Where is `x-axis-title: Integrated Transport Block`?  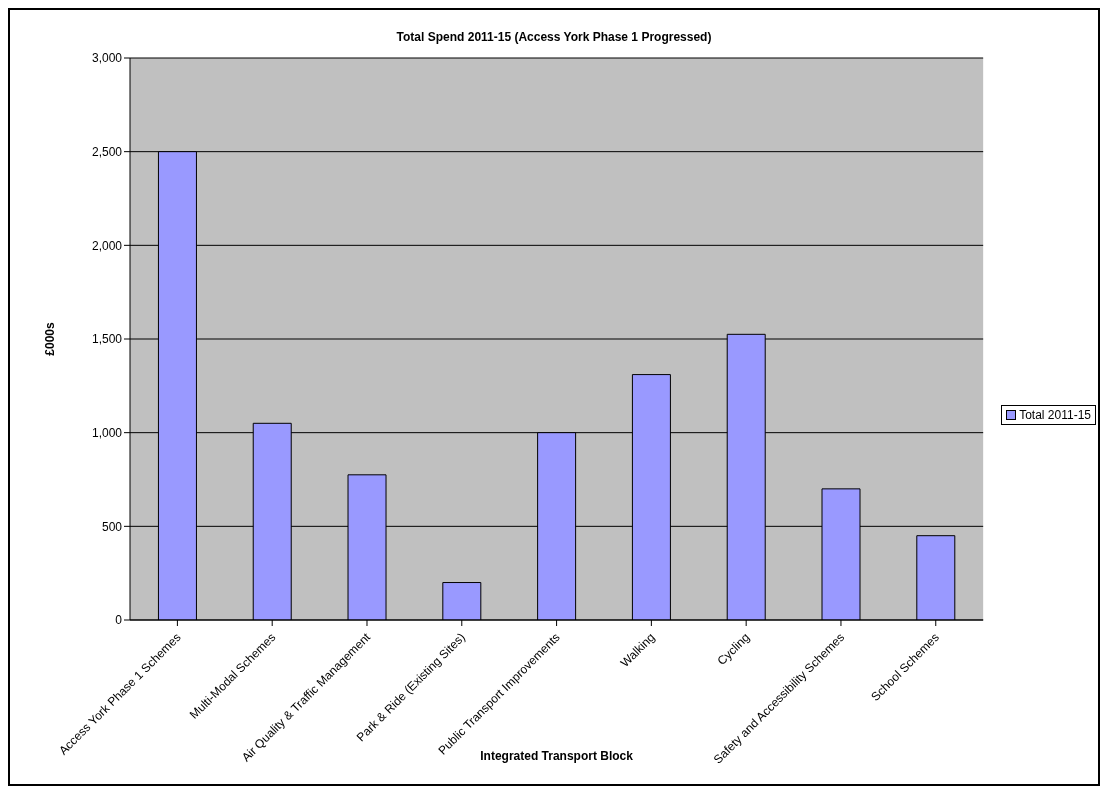 x-axis-title: Integrated Transport Block is located at coordinates (557, 756).